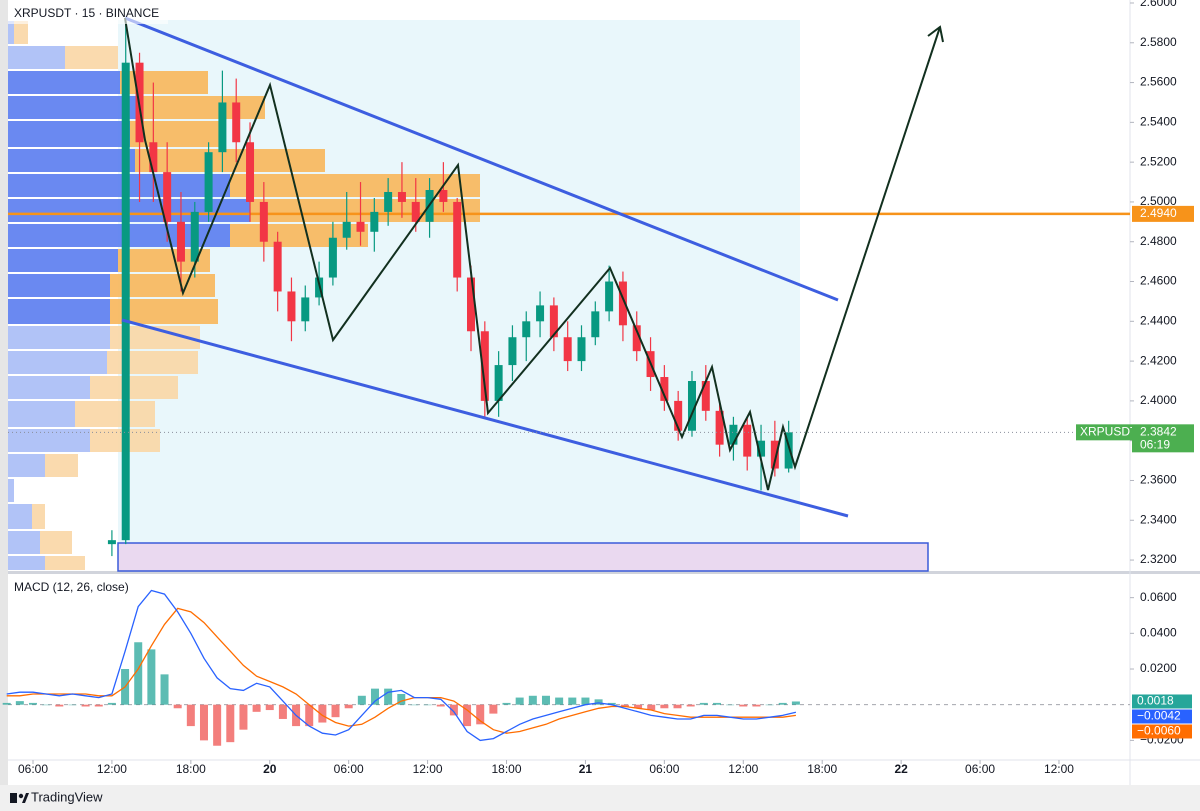 The width and height of the screenshot is (1200, 811). Describe the element at coordinates (1158, 161) in the screenshot. I see `y-tick-label: 2.5200` at that location.